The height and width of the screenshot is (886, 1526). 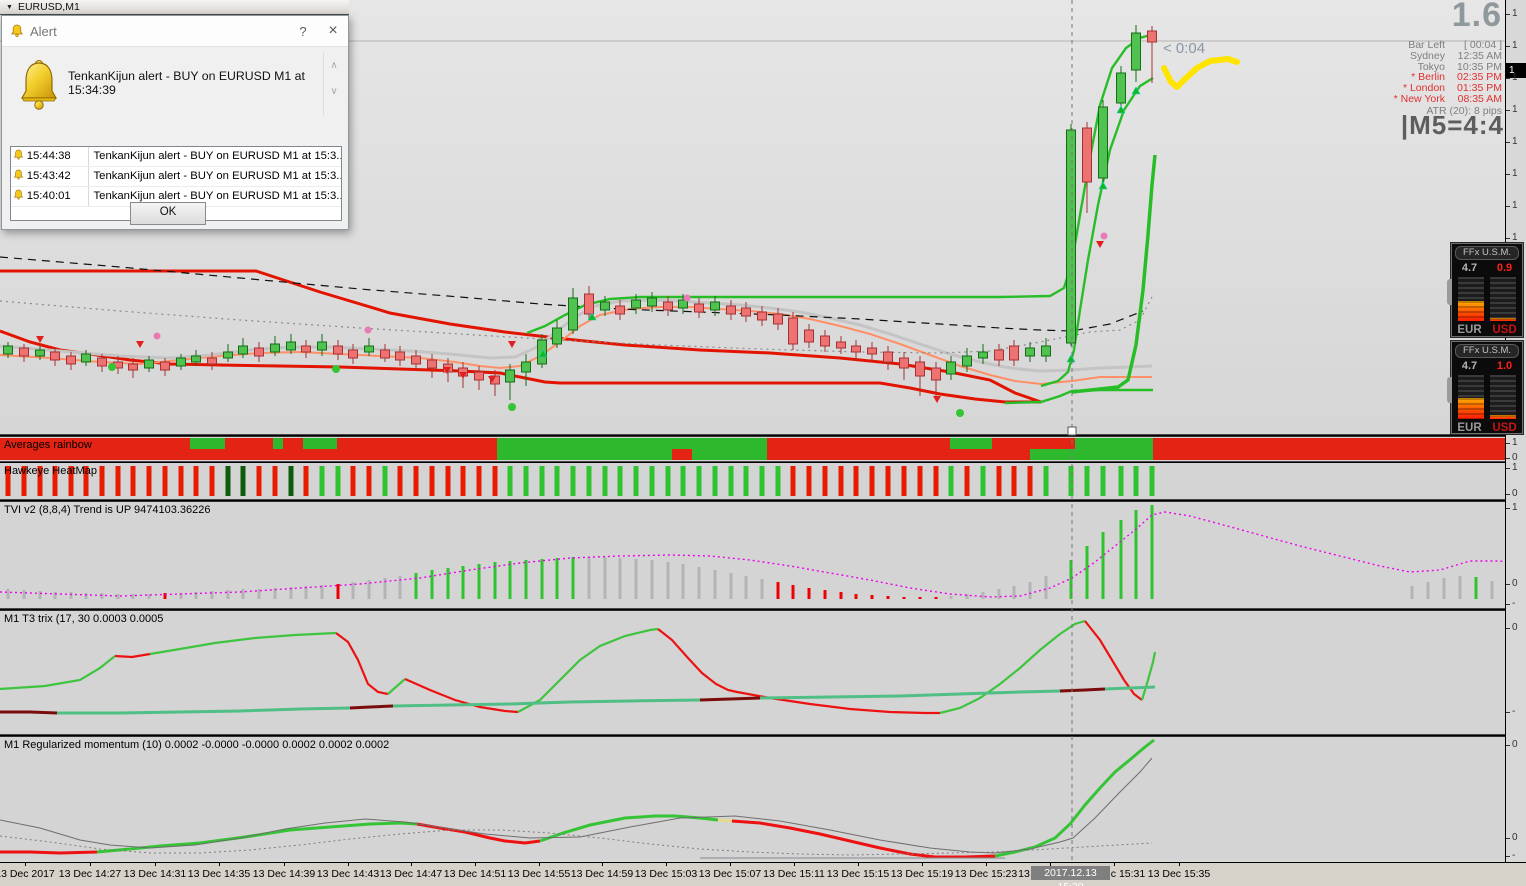 I want to click on time-axis-label: 13 Dec 14:39, so click(x=284, y=874).